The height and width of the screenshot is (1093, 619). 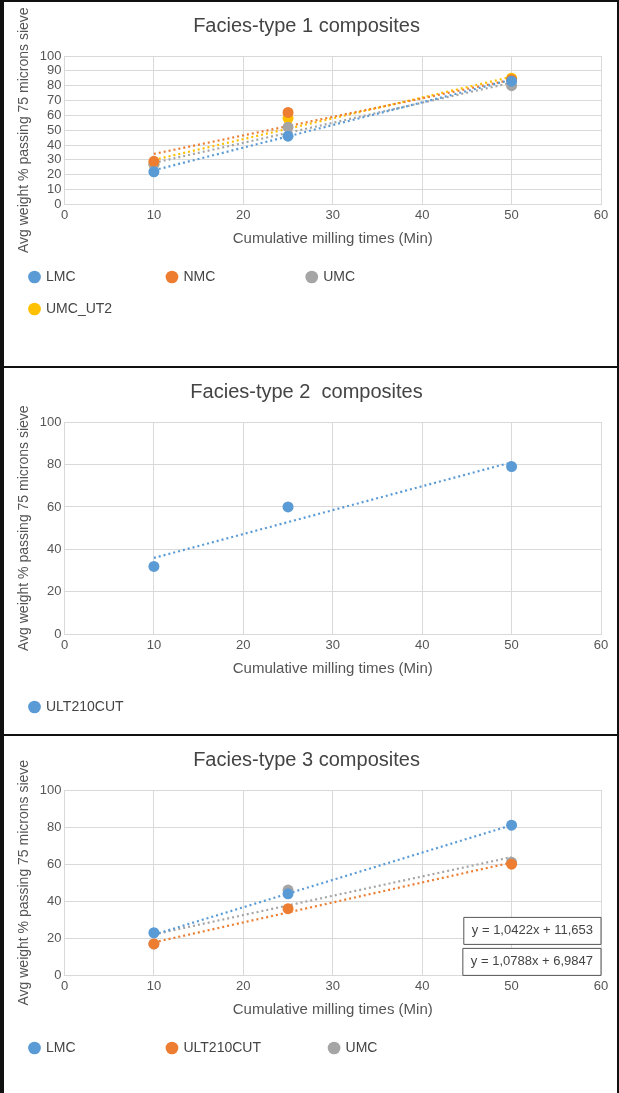 I want to click on y-tick-label: 30, so click(x=54, y=159).